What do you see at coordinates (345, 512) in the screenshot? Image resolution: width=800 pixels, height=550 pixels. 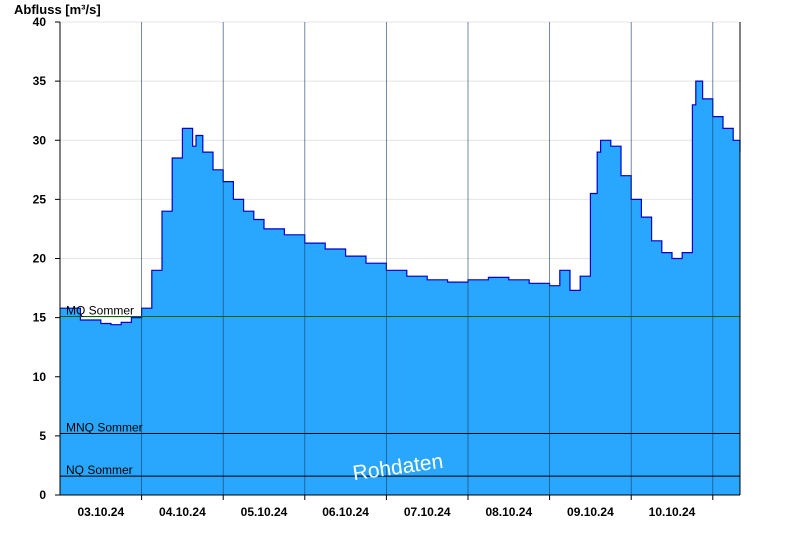 I see `x-tick-label: 06.10.24` at bounding box center [345, 512].